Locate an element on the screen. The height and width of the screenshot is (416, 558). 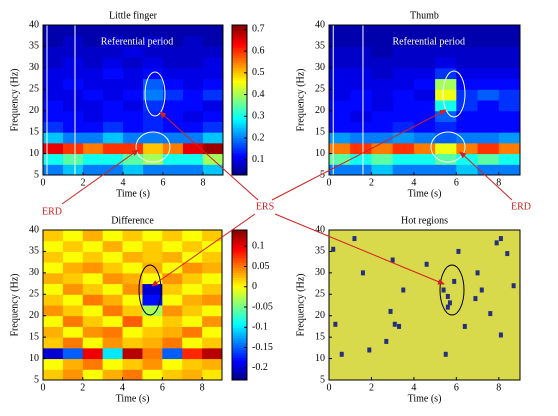
plot-frame is located at coordinates (132, 305).